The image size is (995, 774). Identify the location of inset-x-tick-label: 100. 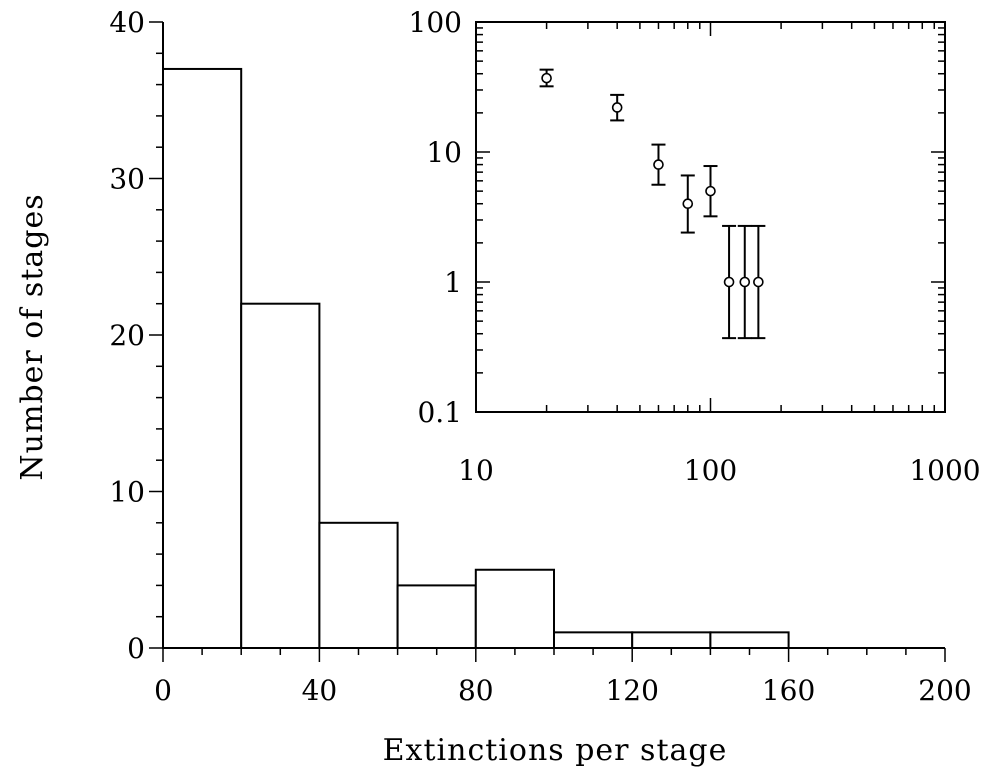
(710, 470).